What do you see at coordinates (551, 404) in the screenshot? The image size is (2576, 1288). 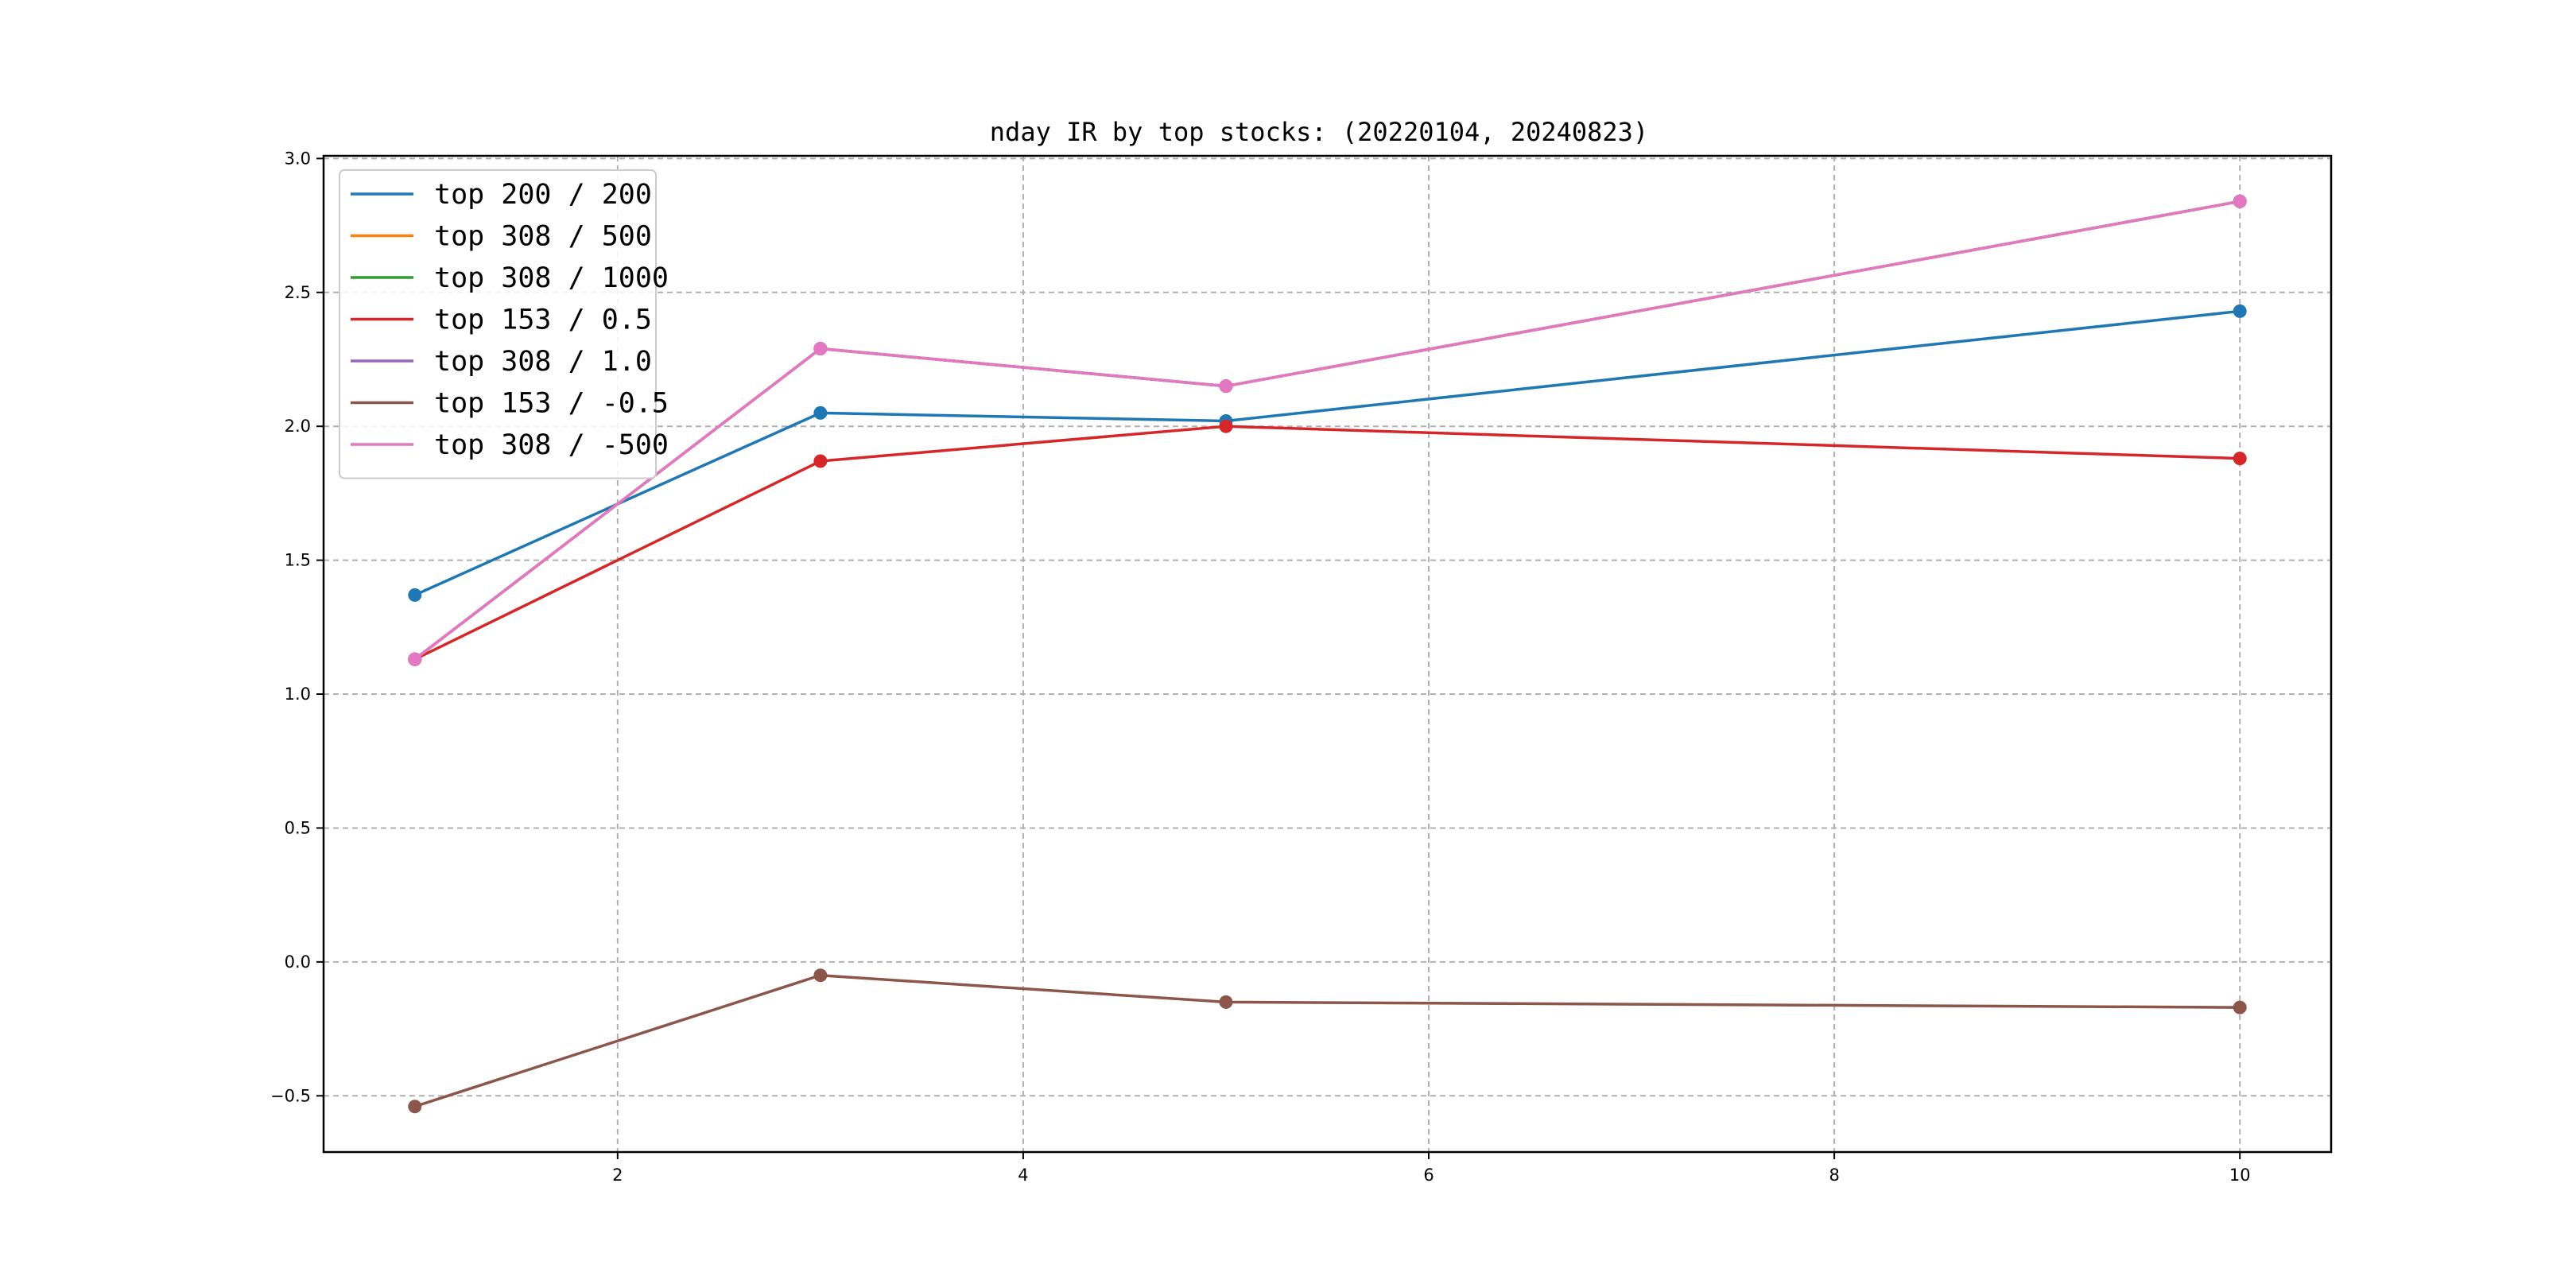 I see `legend-label: top 153 / -0.5` at bounding box center [551, 404].